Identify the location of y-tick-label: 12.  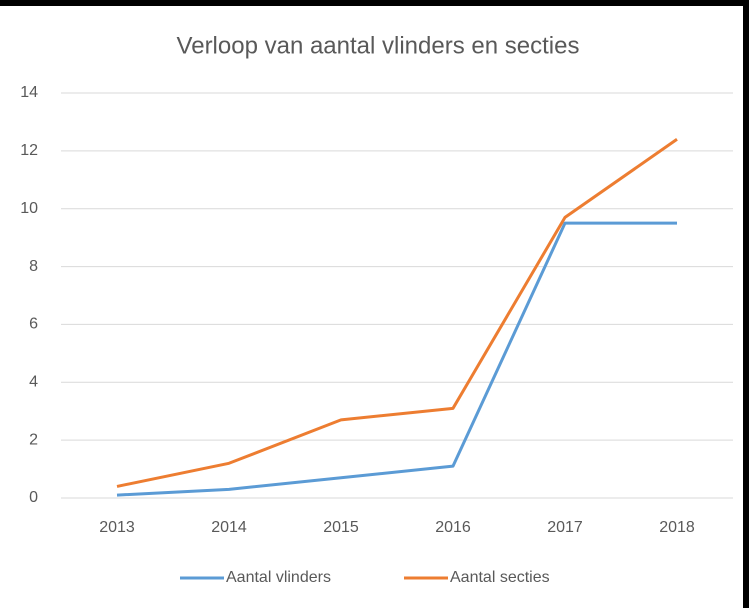
(29, 150).